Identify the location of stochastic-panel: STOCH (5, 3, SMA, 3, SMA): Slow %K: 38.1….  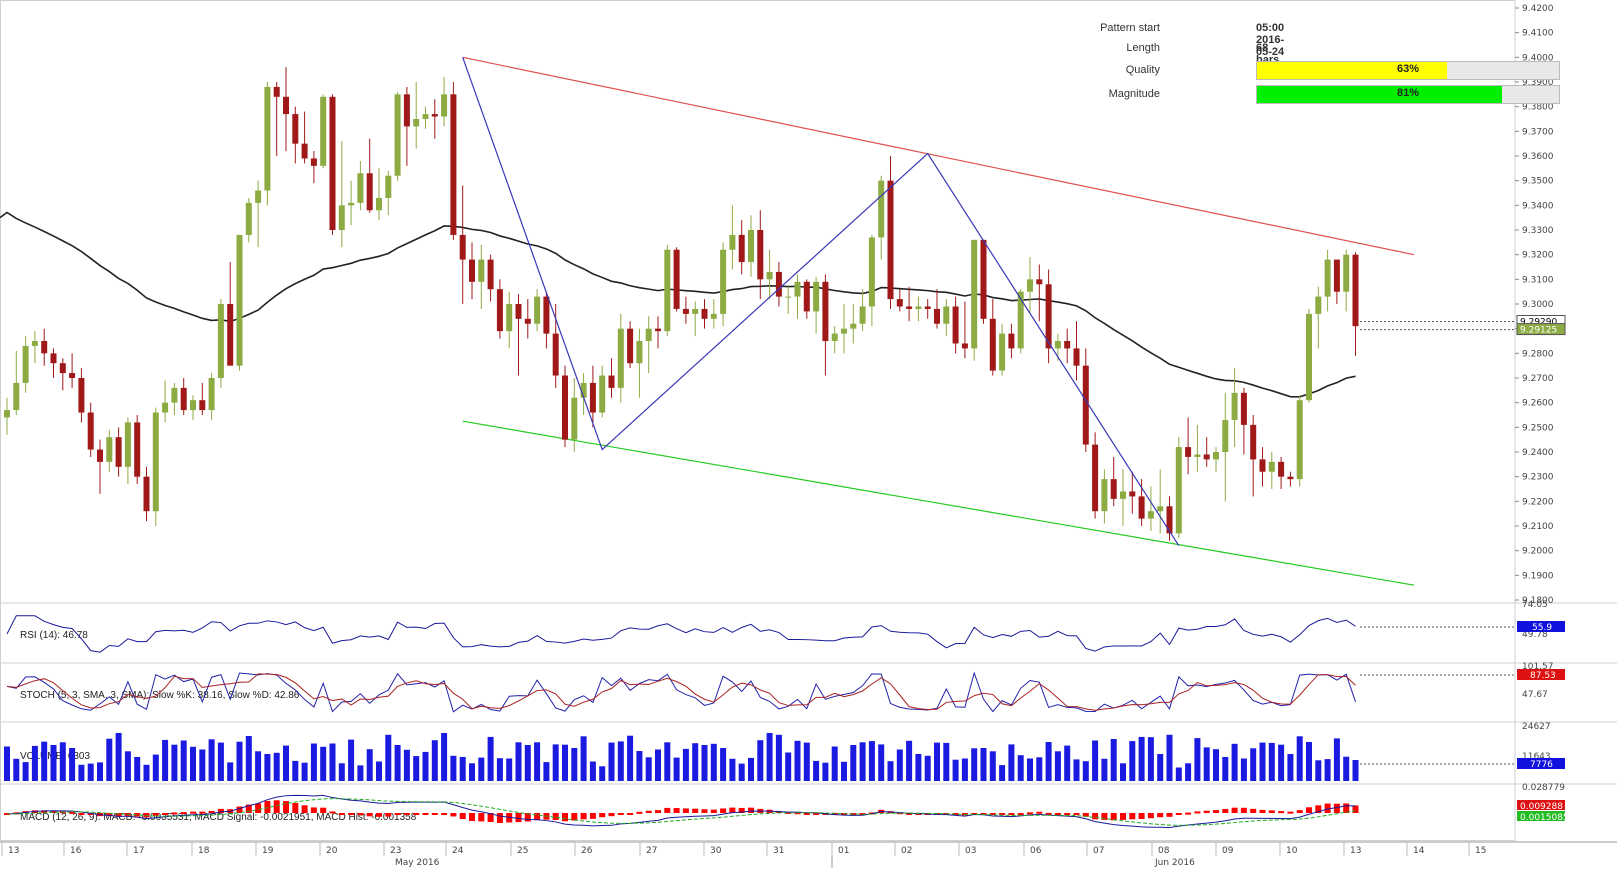
(785, 687).